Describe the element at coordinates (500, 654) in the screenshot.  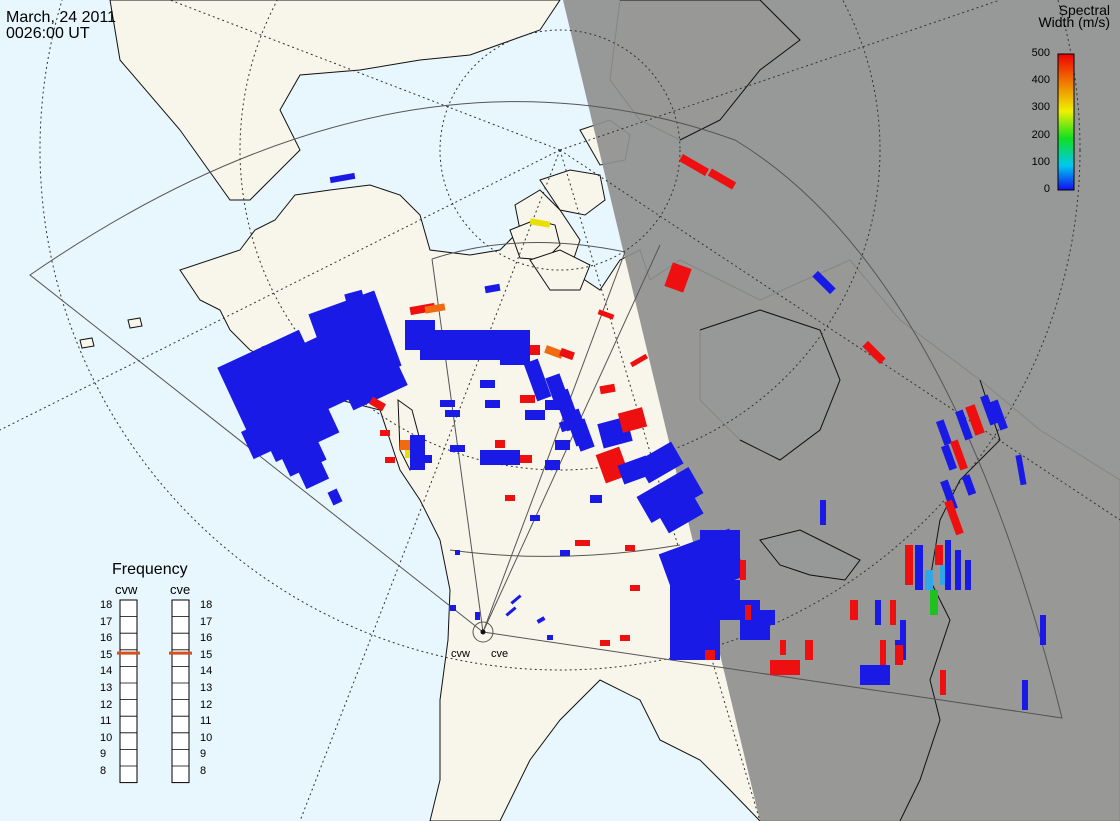
I see `station-label-east: cve` at that location.